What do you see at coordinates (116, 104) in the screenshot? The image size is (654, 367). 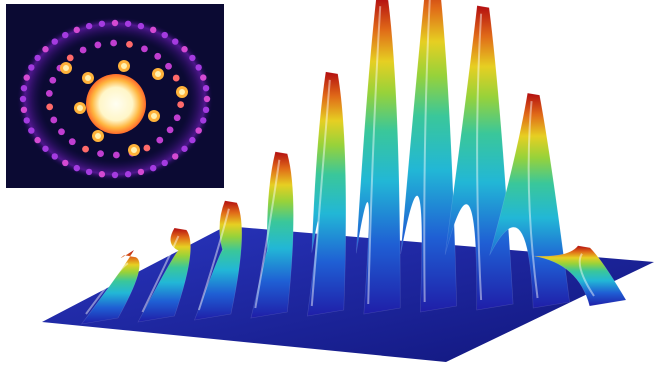 I see `inset-bright-core` at bounding box center [116, 104].